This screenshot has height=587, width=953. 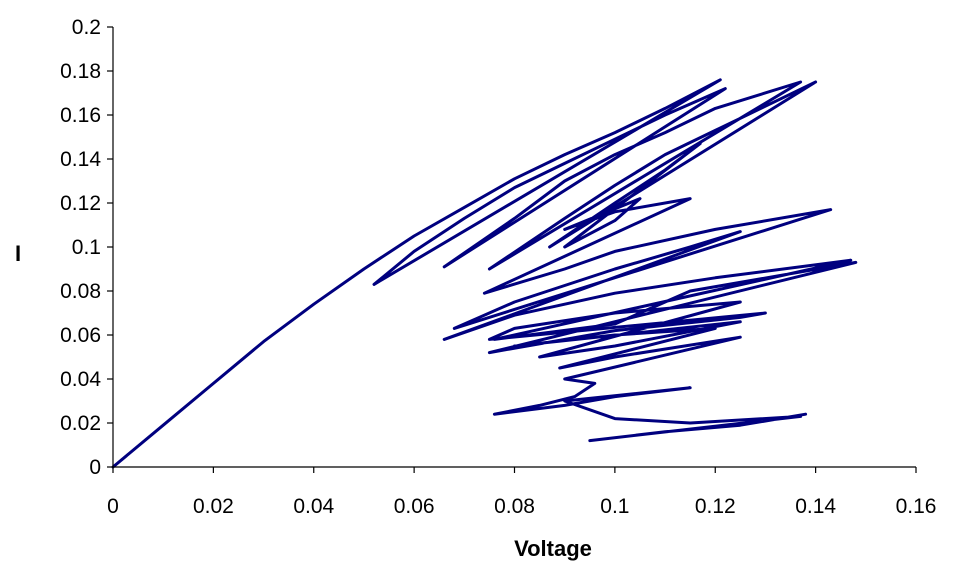 I want to click on x-tick-label: 0.02, so click(x=213, y=506).